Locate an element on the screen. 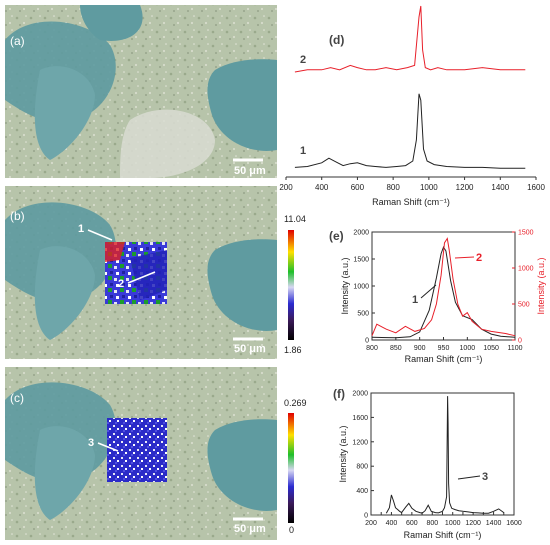  chart-f-y-label: Intensity (a.u.) is located at coordinates (343, 453).